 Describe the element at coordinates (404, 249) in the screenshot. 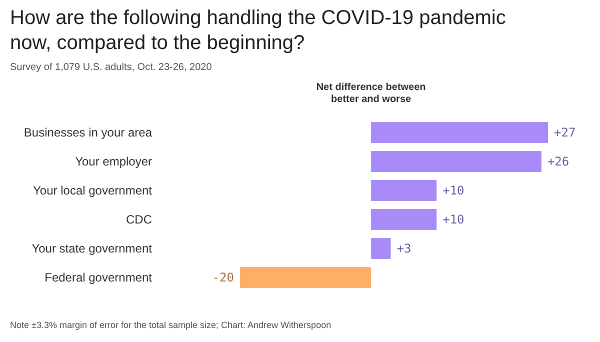

I see `data-label: +3` at that location.